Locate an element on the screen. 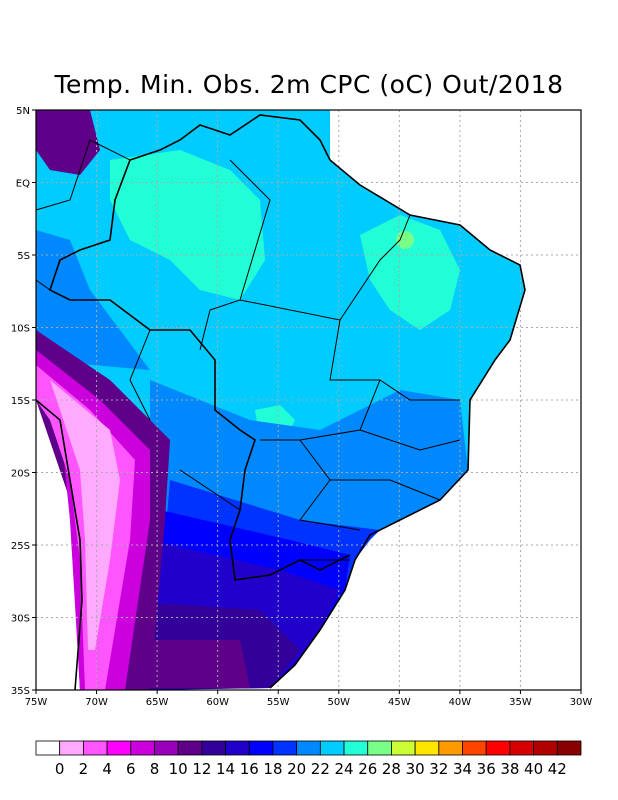 The height and width of the screenshot is (800, 618). colorbar-label: 8 is located at coordinates (155, 769).